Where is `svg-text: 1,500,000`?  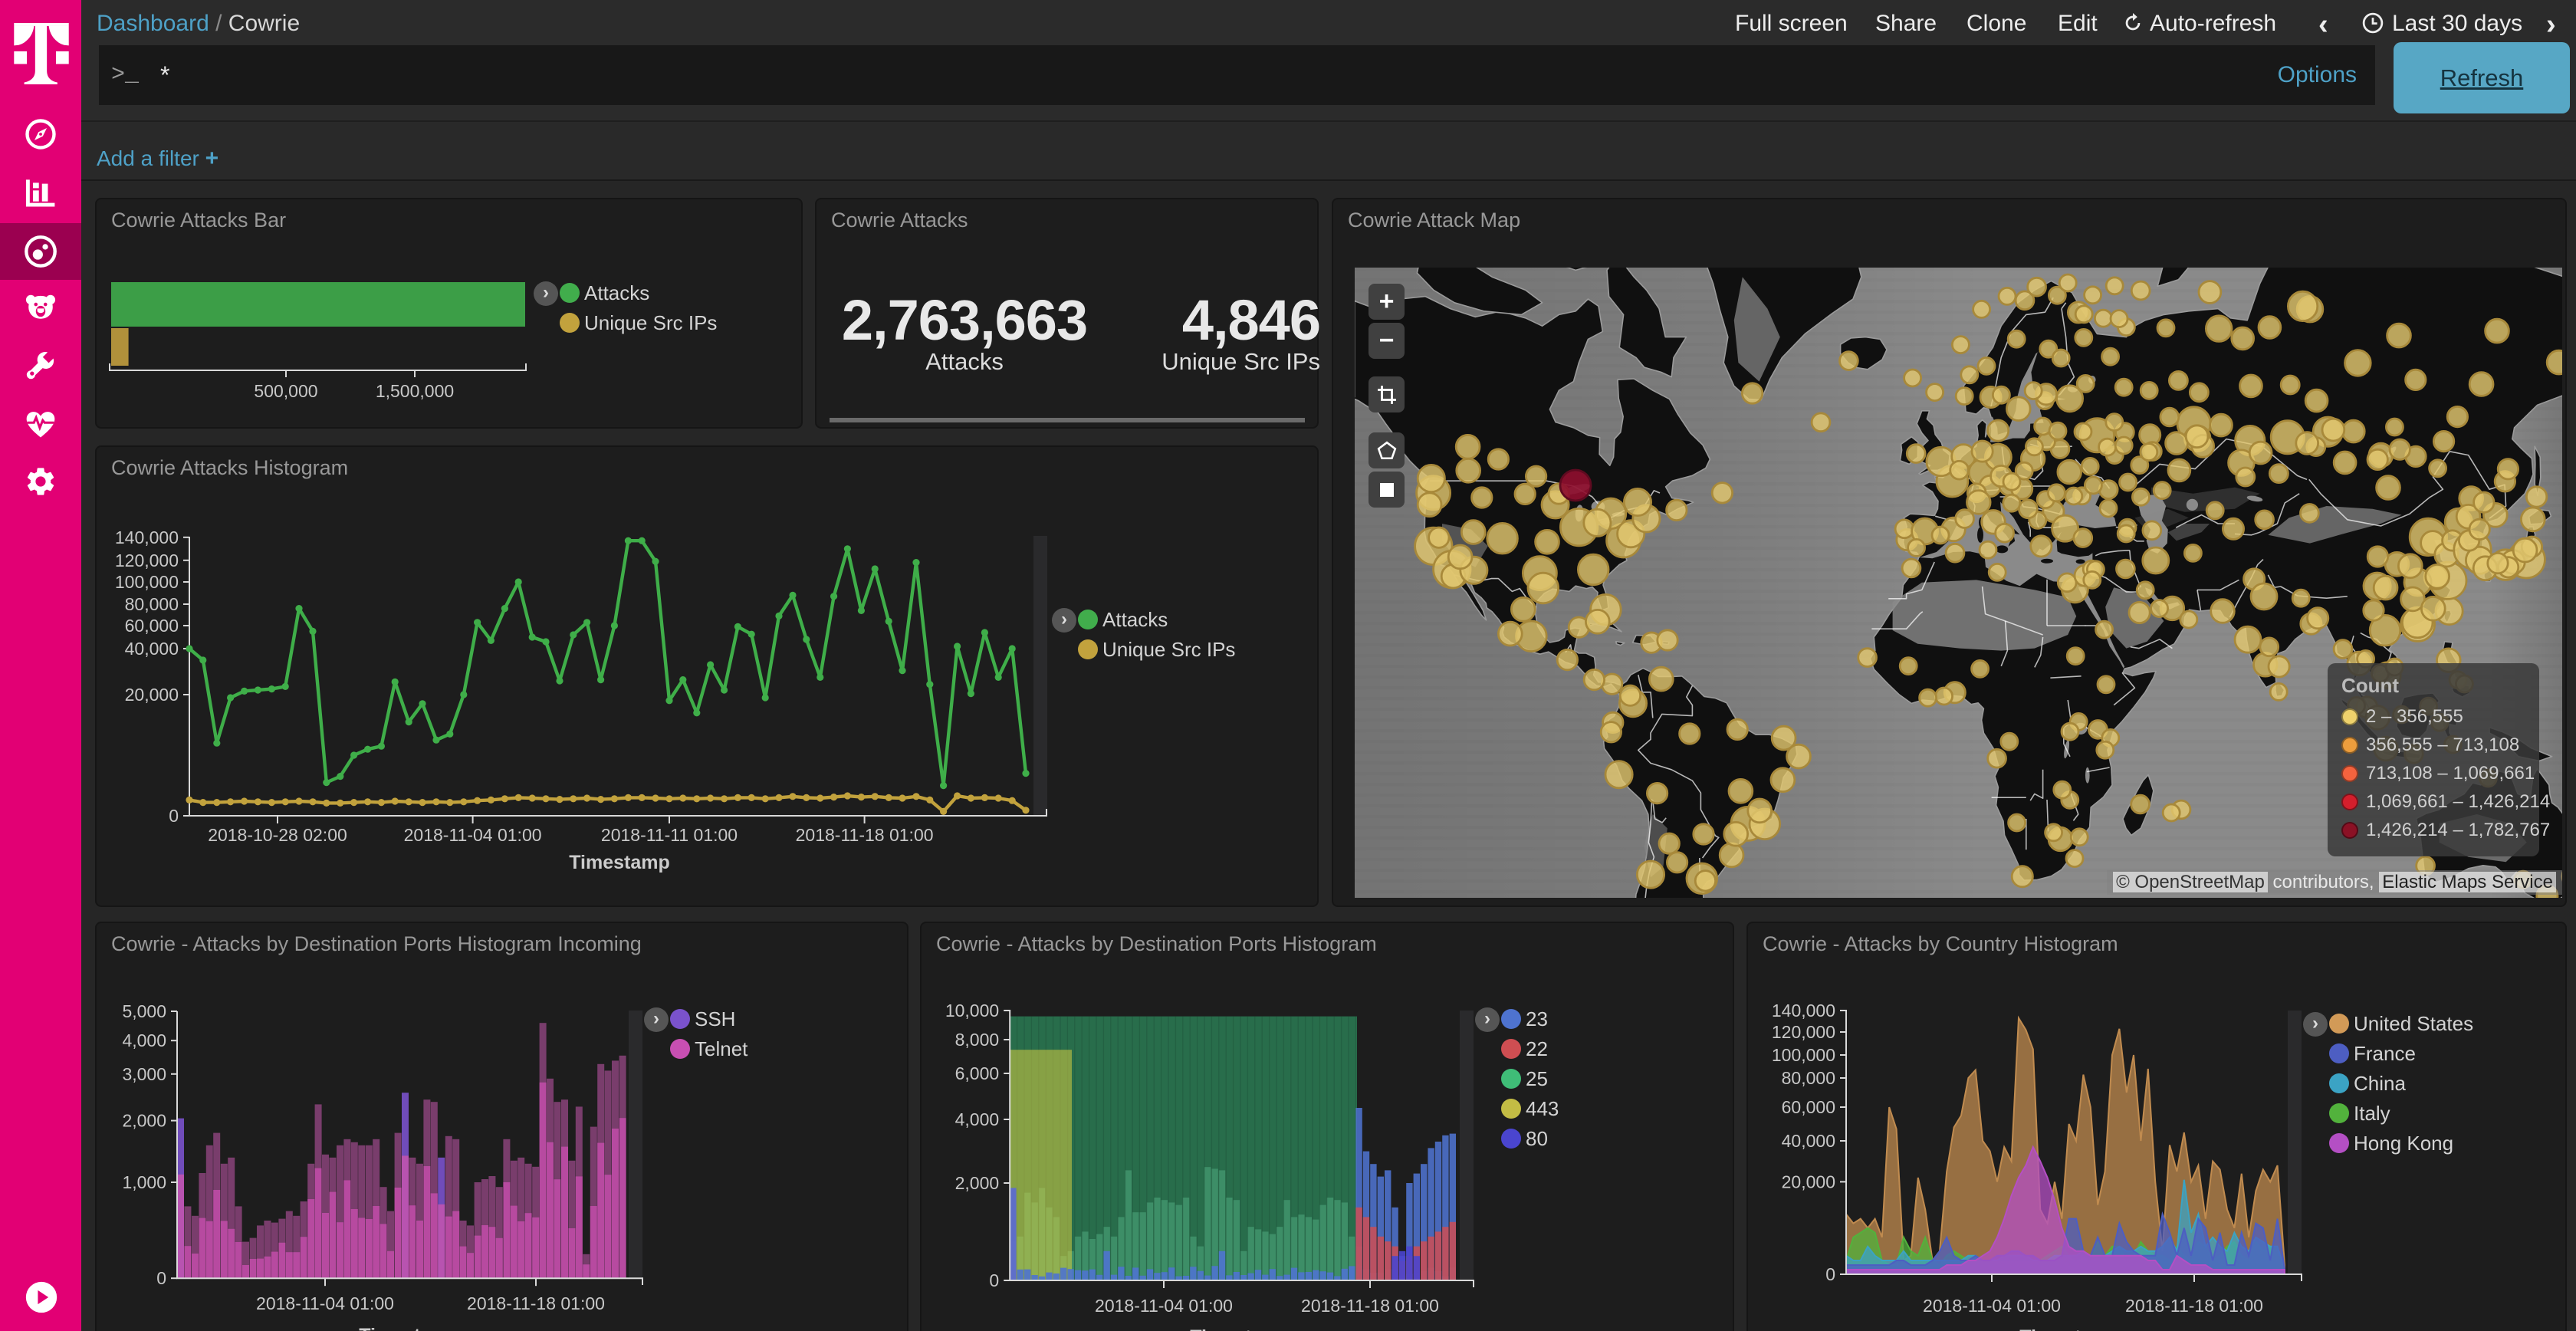
svg-text: 1,500,000 is located at coordinates (415, 391).